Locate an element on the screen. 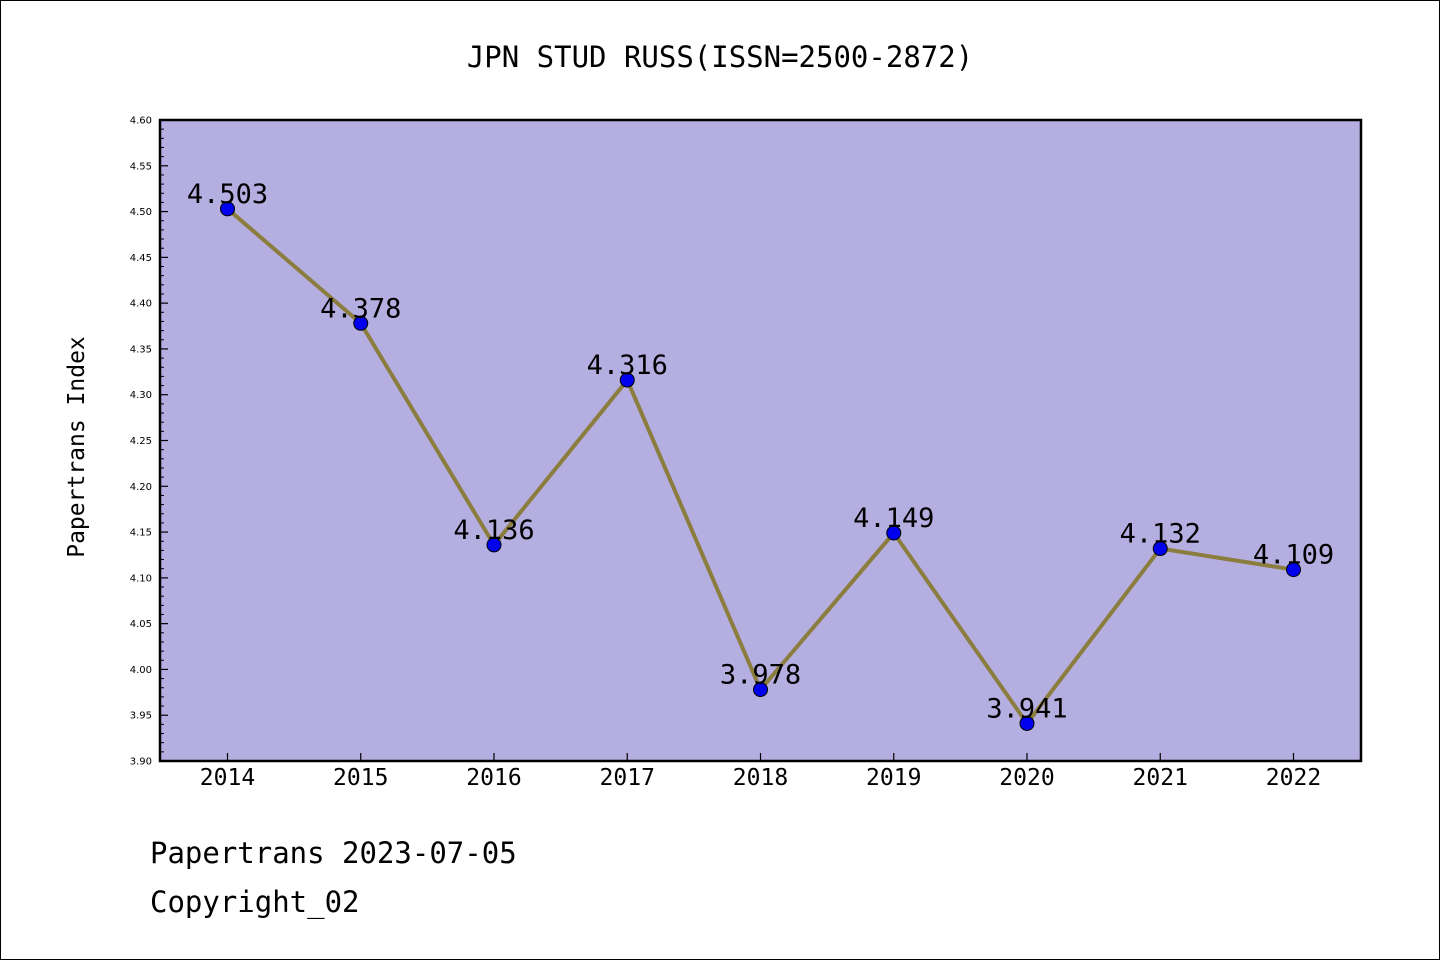 Image resolution: width=1440 pixels, height=960 pixels. data-label: 4.149 is located at coordinates (893, 518).